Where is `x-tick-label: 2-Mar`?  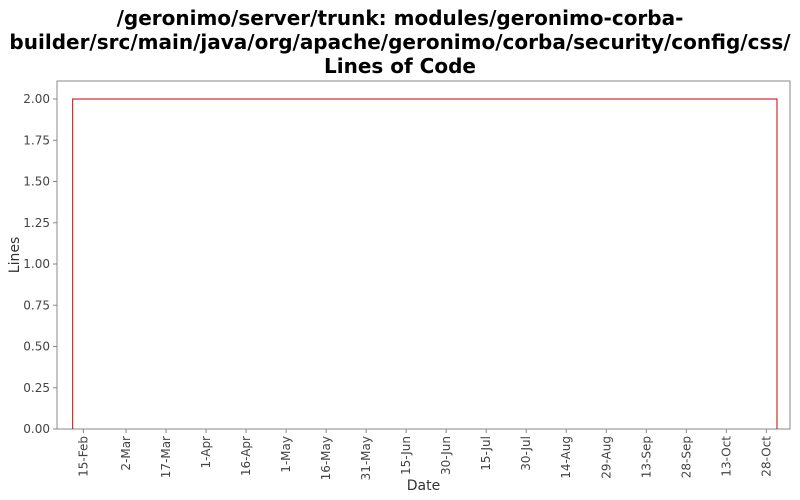 x-tick-label: 2-Mar is located at coordinates (126, 453).